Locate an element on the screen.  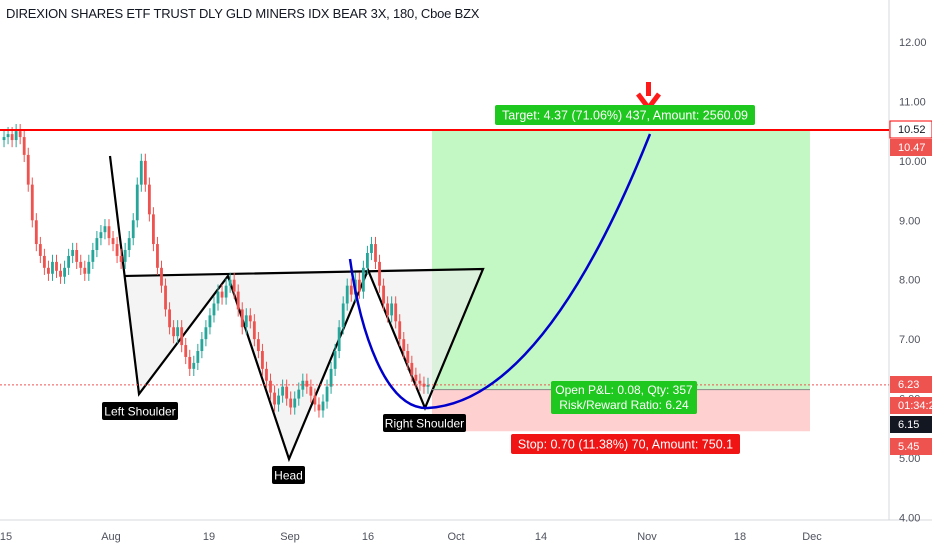
price-tick-label: 12.00 is located at coordinates (913, 43).